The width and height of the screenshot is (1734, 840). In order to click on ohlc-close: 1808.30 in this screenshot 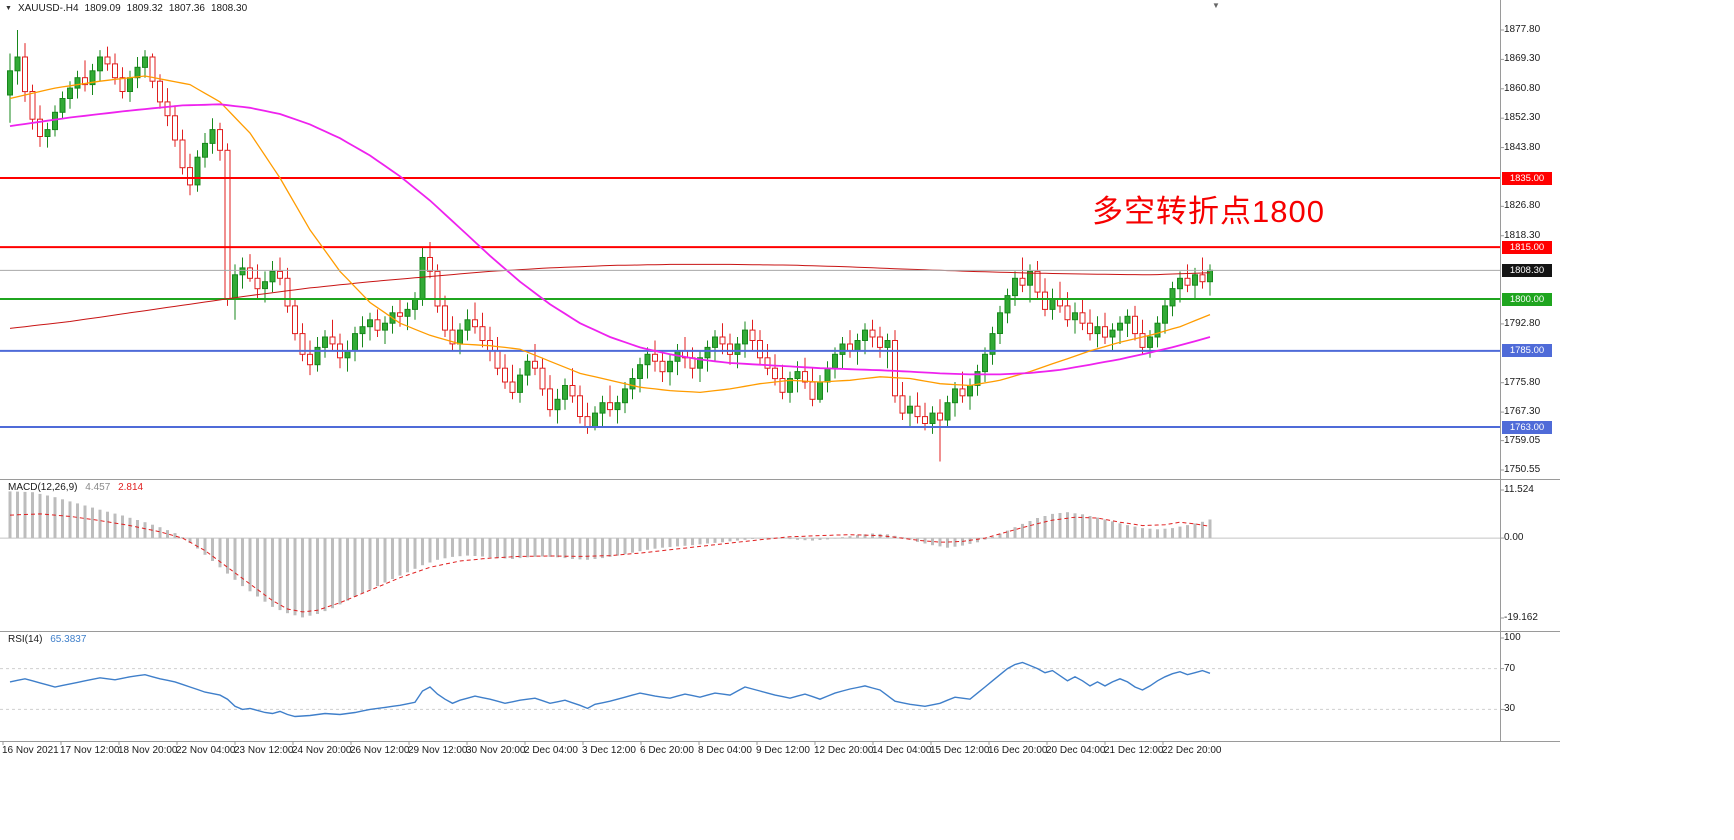, I will do `click(229, 8)`.